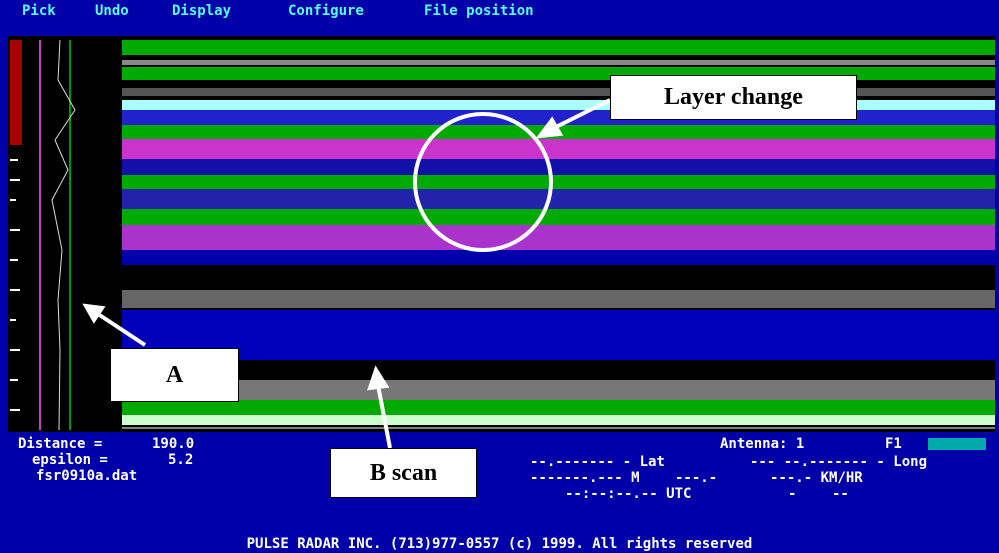  What do you see at coordinates (585, 478) in the screenshot?
I see `altitude: -------.--- M` at bounding box center [585, 478].